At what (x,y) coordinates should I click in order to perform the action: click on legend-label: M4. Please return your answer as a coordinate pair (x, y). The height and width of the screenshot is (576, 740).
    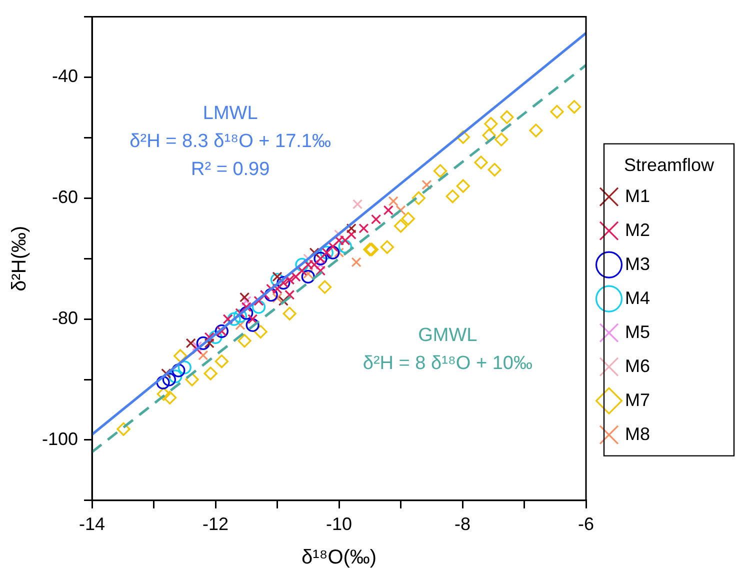
    Looking at the image, I should click on (637, 298).